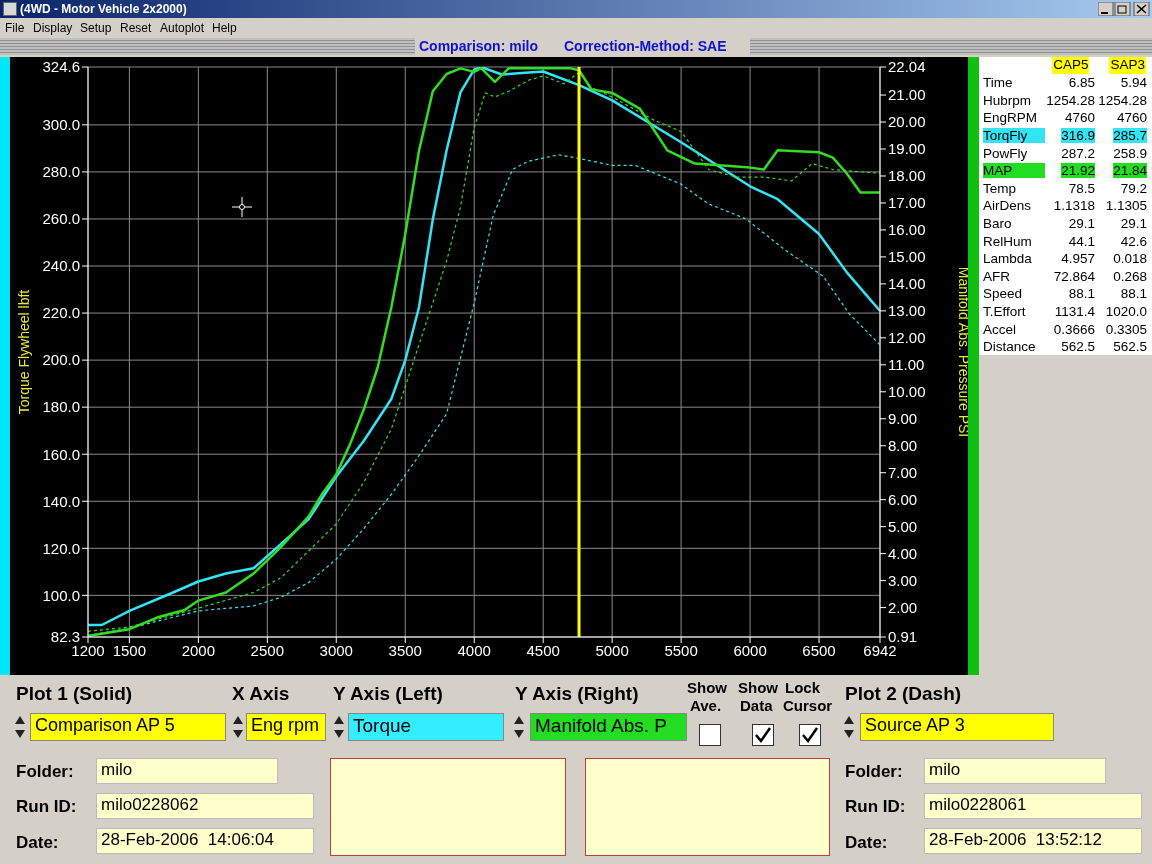 This screenshot has height=864, width=1152. I want to click on text: 21.92, so click(1078, 171).